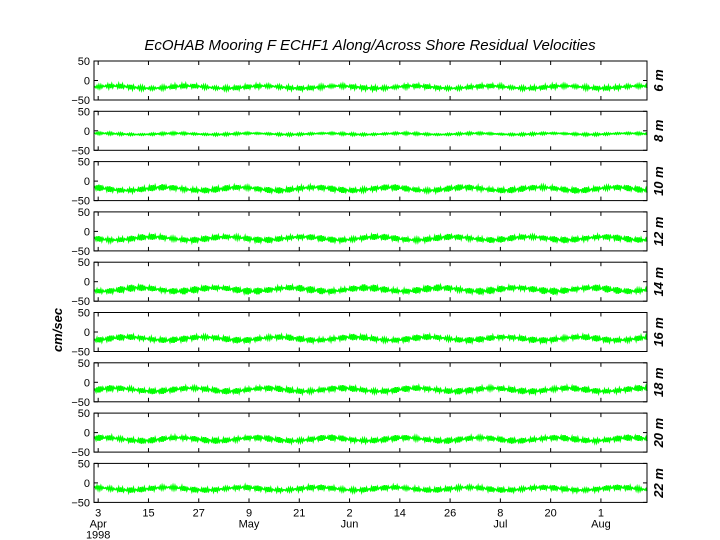  What do you see at coordinates (98, 524) in the screenshot?
I see `x-month-label: Apr` at bounding box center [98, 524].